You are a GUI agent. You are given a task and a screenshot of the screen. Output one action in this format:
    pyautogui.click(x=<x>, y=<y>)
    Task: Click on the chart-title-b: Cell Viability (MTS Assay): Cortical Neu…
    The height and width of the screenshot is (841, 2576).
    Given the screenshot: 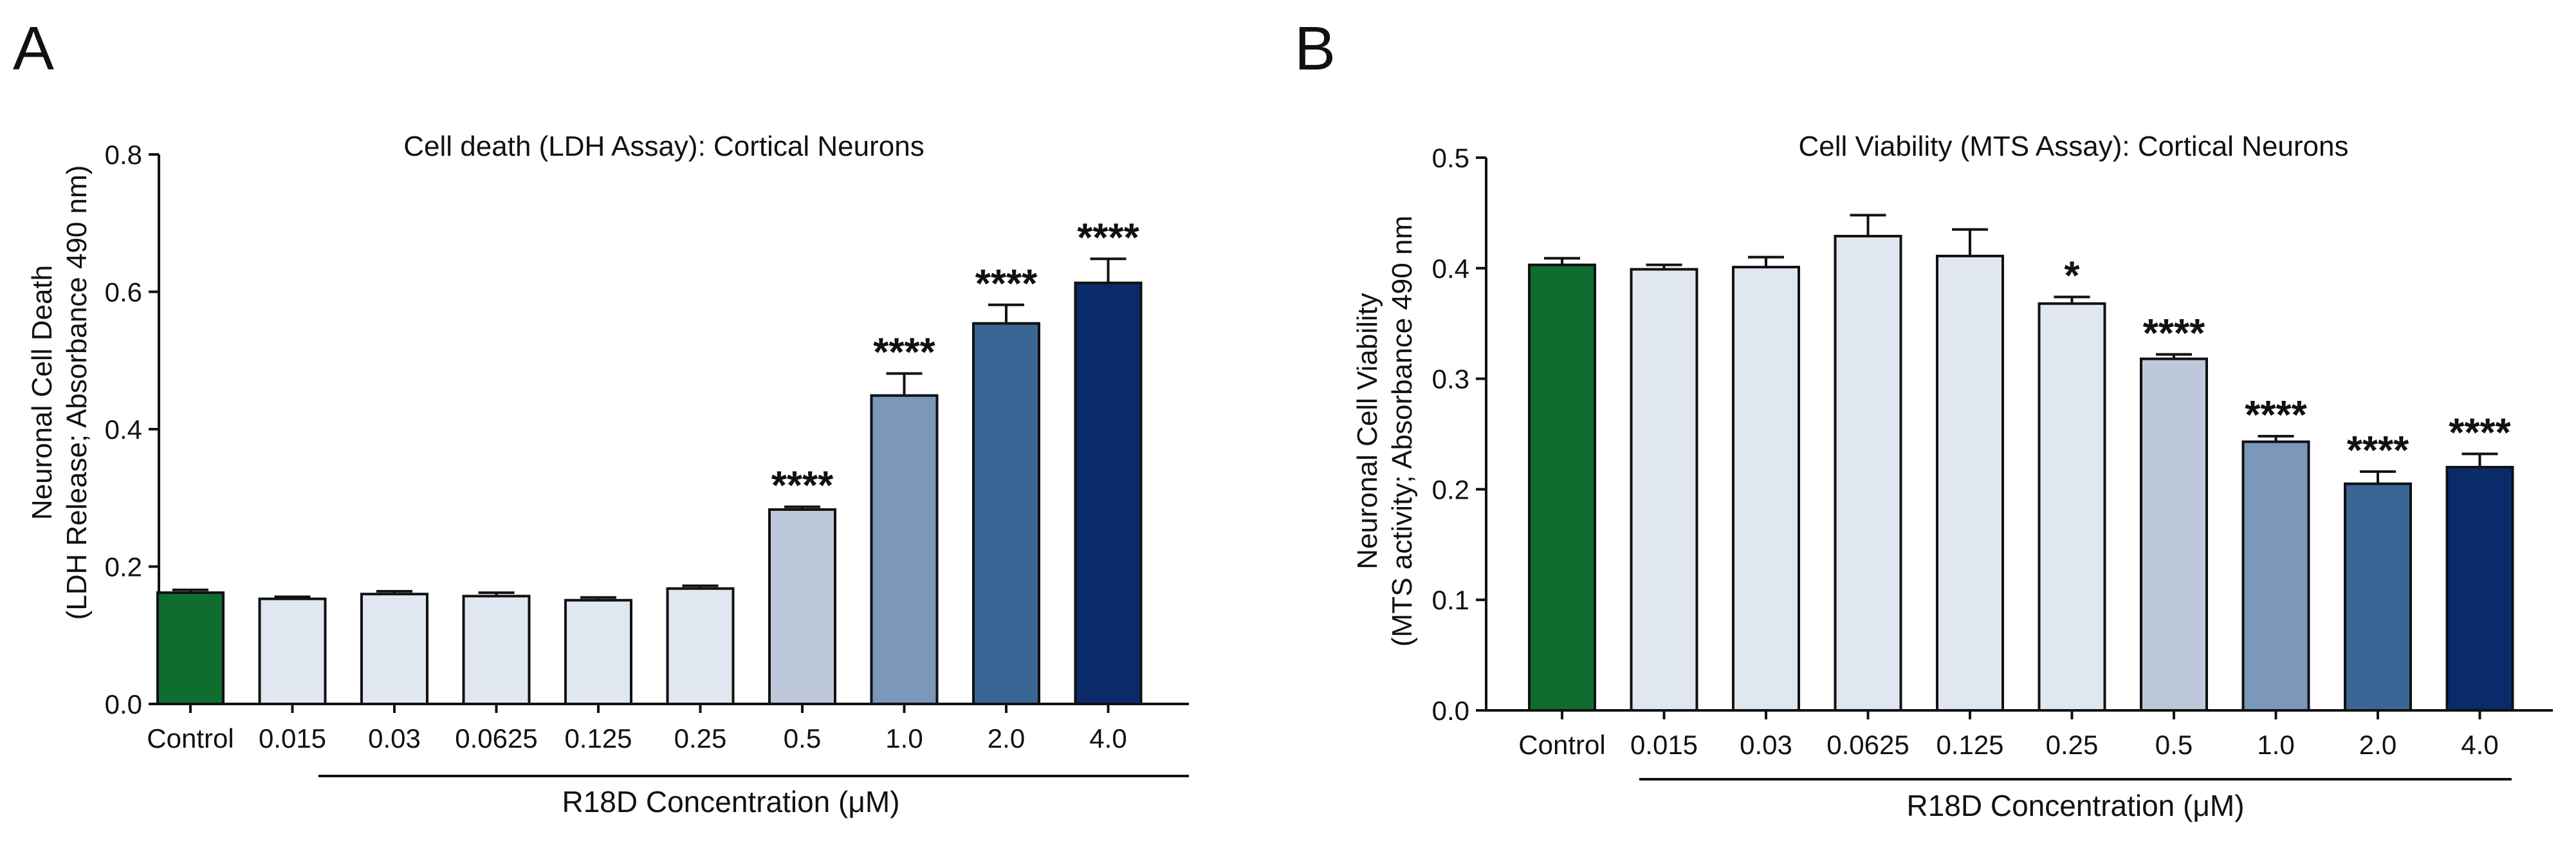 What is the action you would take?
    pyautogui.click(x=2074, y=146)
    